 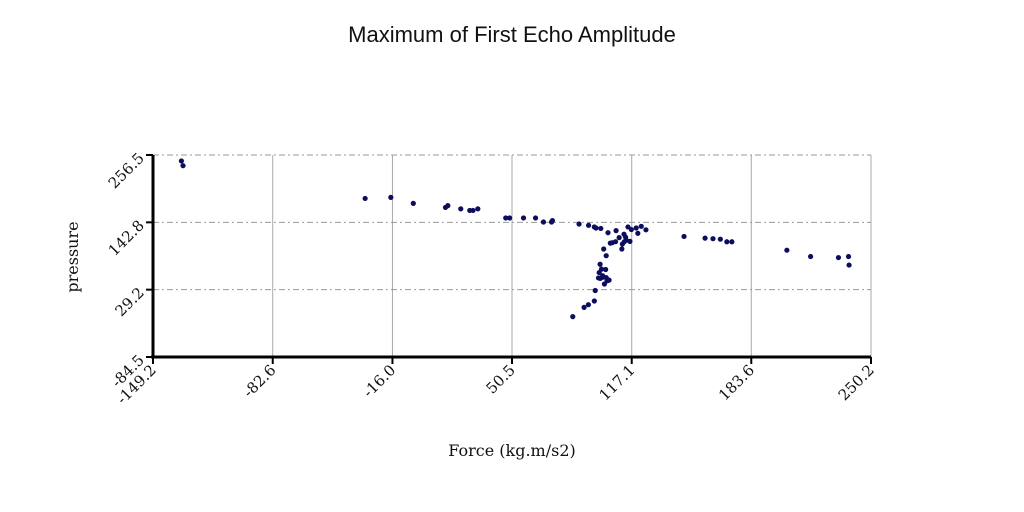 What do you see at coordinates (126, 237) in the screenshot?
I see `y-tick-label: 142.8` at bounding box center [126, 237].